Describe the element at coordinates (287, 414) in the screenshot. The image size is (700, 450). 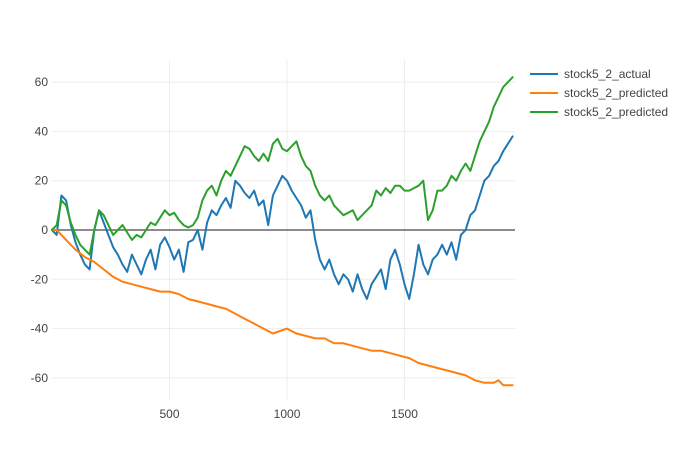
I see `x-tick-label: 1000` at that location.